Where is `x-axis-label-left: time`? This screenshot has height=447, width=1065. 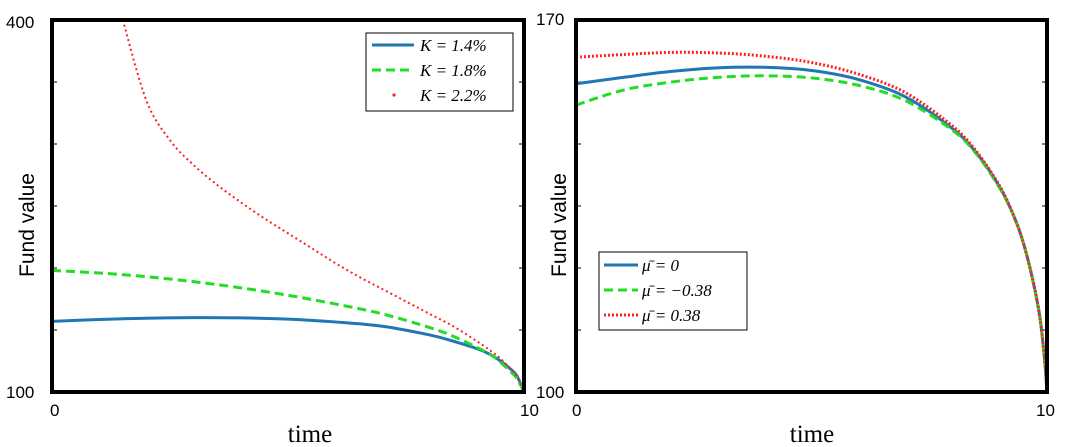
x-axis-label-left: time is located at coordinates (310, 434).